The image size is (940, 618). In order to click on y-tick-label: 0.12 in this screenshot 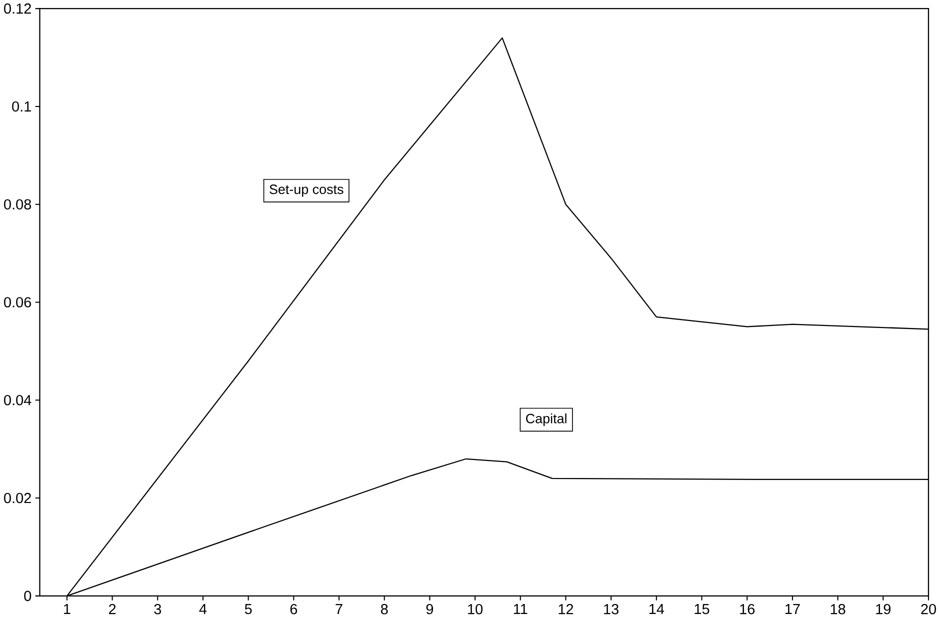, I will do `click(17, 9)`.